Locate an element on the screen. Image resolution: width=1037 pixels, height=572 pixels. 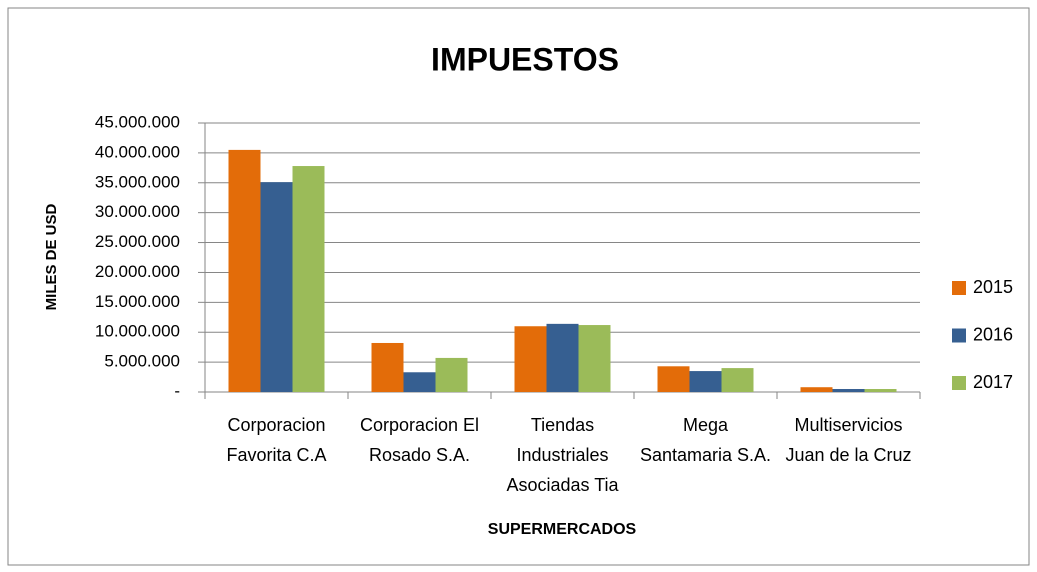
y-axis-label: MILES DE USD is located at coordinates (51, 256).